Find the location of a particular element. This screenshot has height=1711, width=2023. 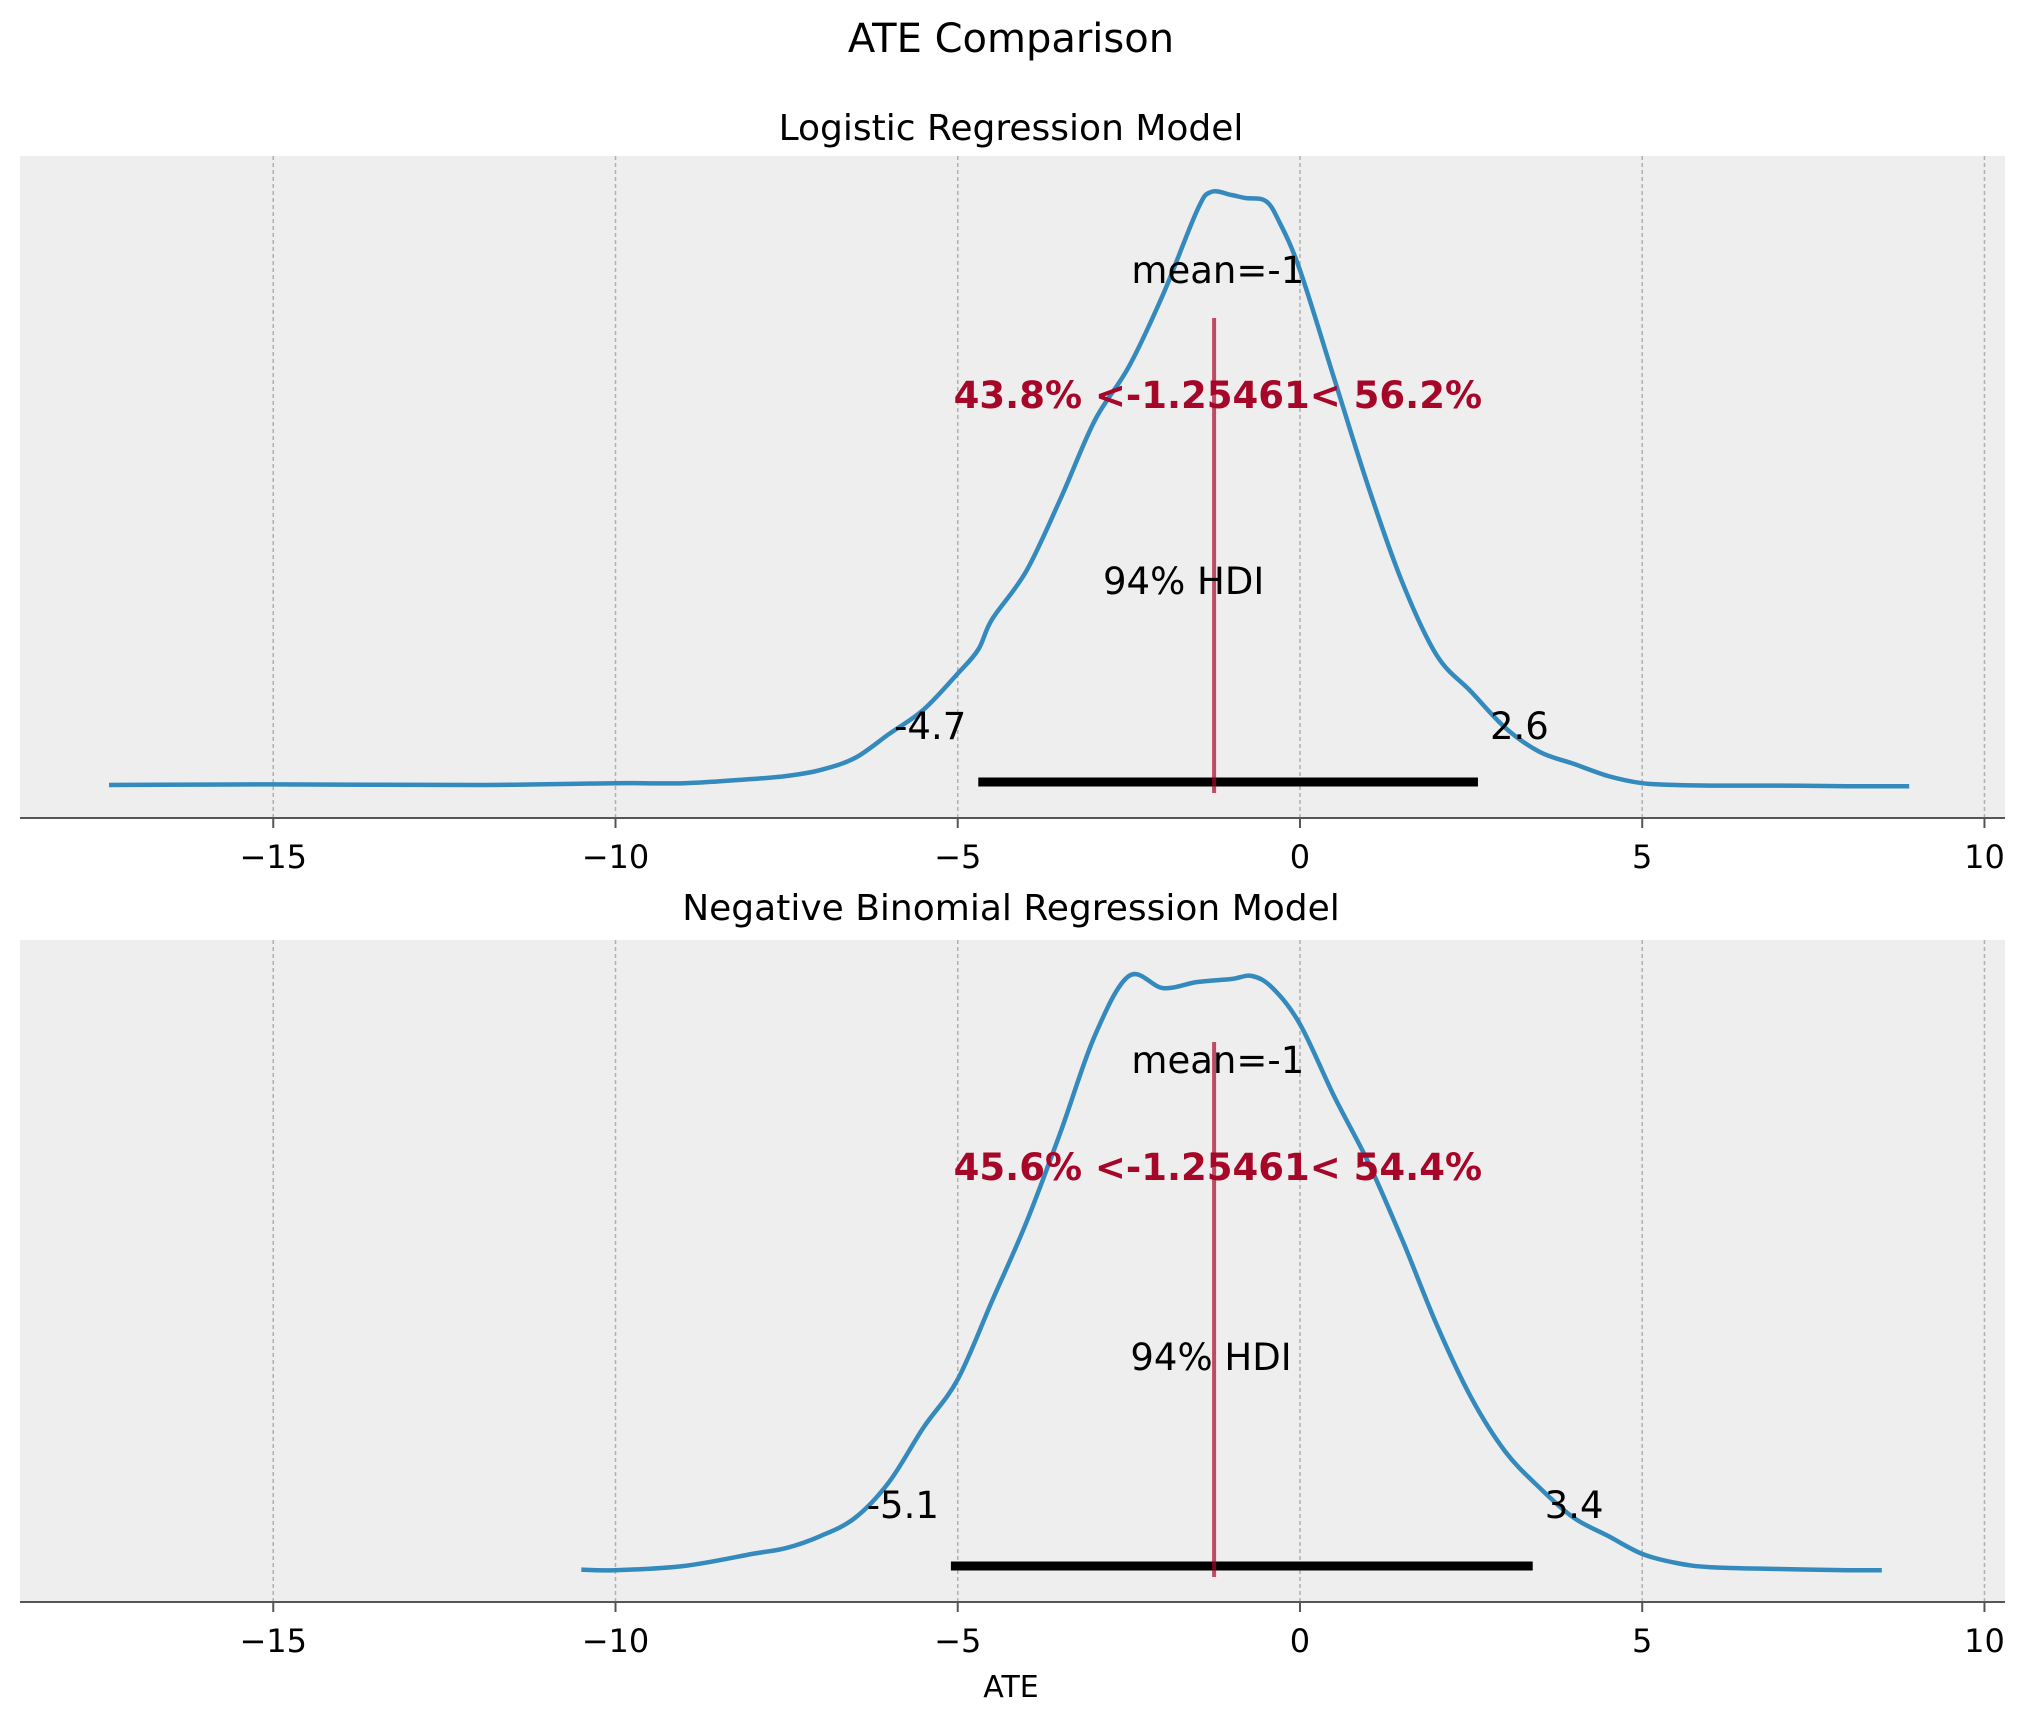

x-axis-label: ATE is located at coordinates (1010, 1687).